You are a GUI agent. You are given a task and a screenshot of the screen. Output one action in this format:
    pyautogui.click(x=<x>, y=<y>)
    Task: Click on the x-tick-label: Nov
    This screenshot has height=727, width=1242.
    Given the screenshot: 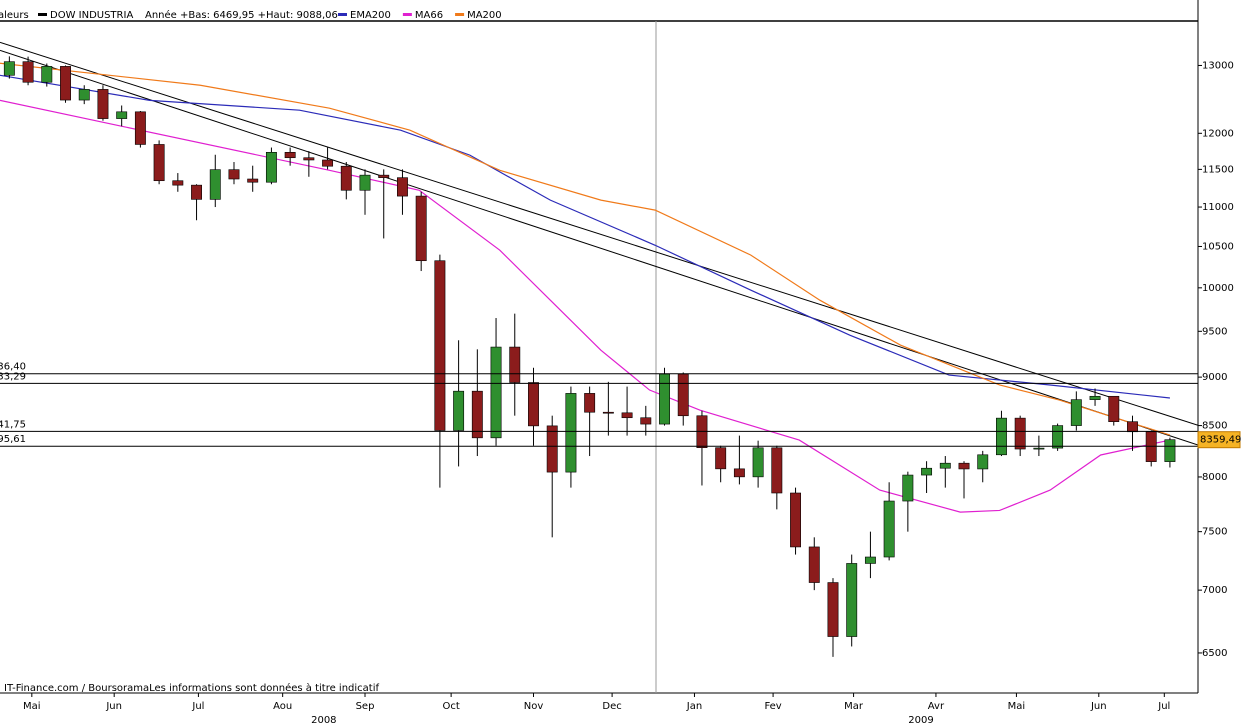 What is the action you would take?
    pyautogui.click(x=534, y=706)
    